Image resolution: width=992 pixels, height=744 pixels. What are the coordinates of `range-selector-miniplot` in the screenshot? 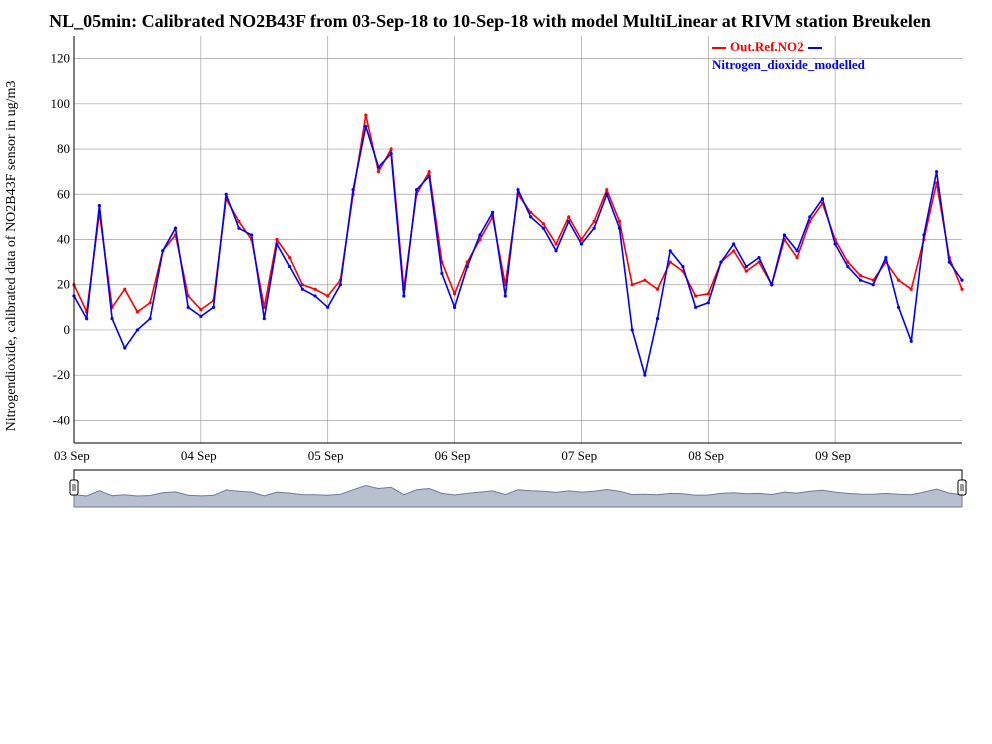 It's located at (518, 496).